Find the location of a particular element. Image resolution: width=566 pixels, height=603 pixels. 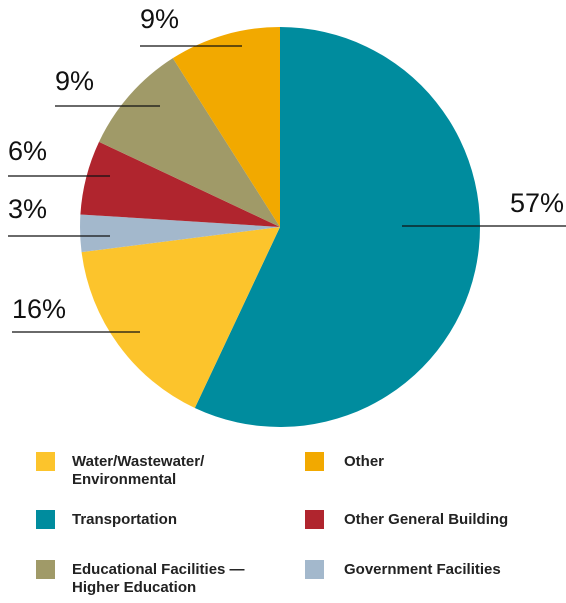

legend-label: Transportation is located at coordinates (125, 519).